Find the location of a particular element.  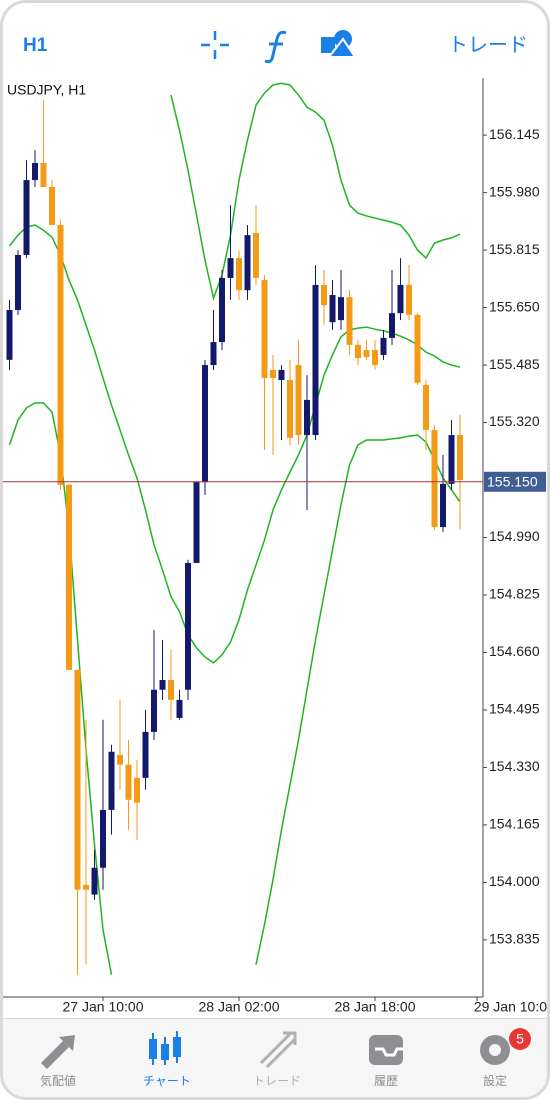

trade-button: トレード is located at coordinates (488, 45).